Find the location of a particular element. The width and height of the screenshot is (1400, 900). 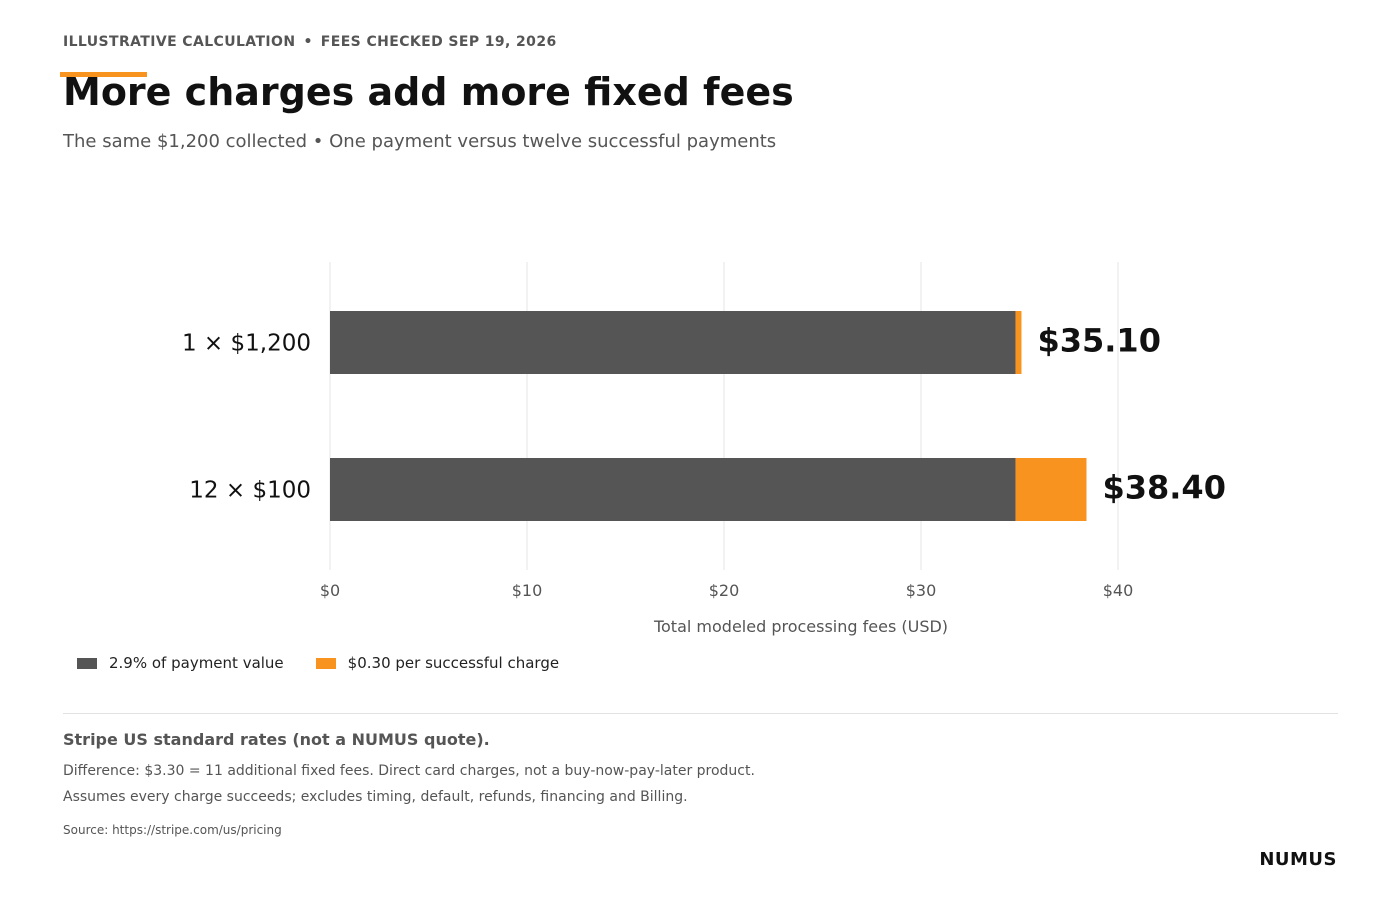

accent-rule is located at coordinates (103, 74).